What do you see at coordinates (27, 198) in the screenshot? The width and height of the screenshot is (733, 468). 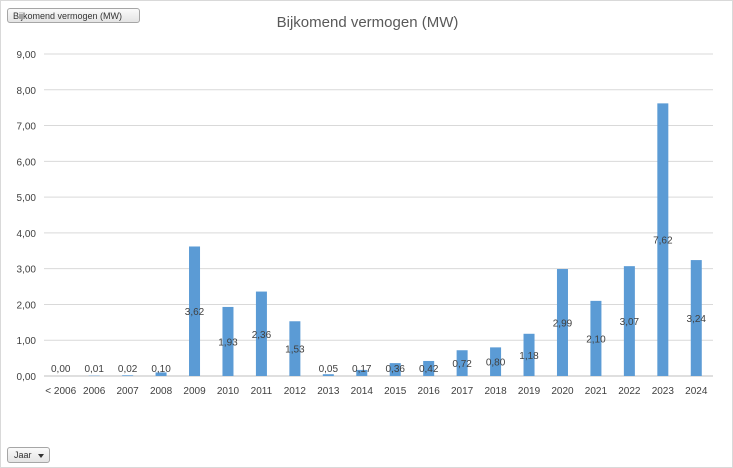 I see `y-tick-label: 5,00` at bounding box center [27, 198].